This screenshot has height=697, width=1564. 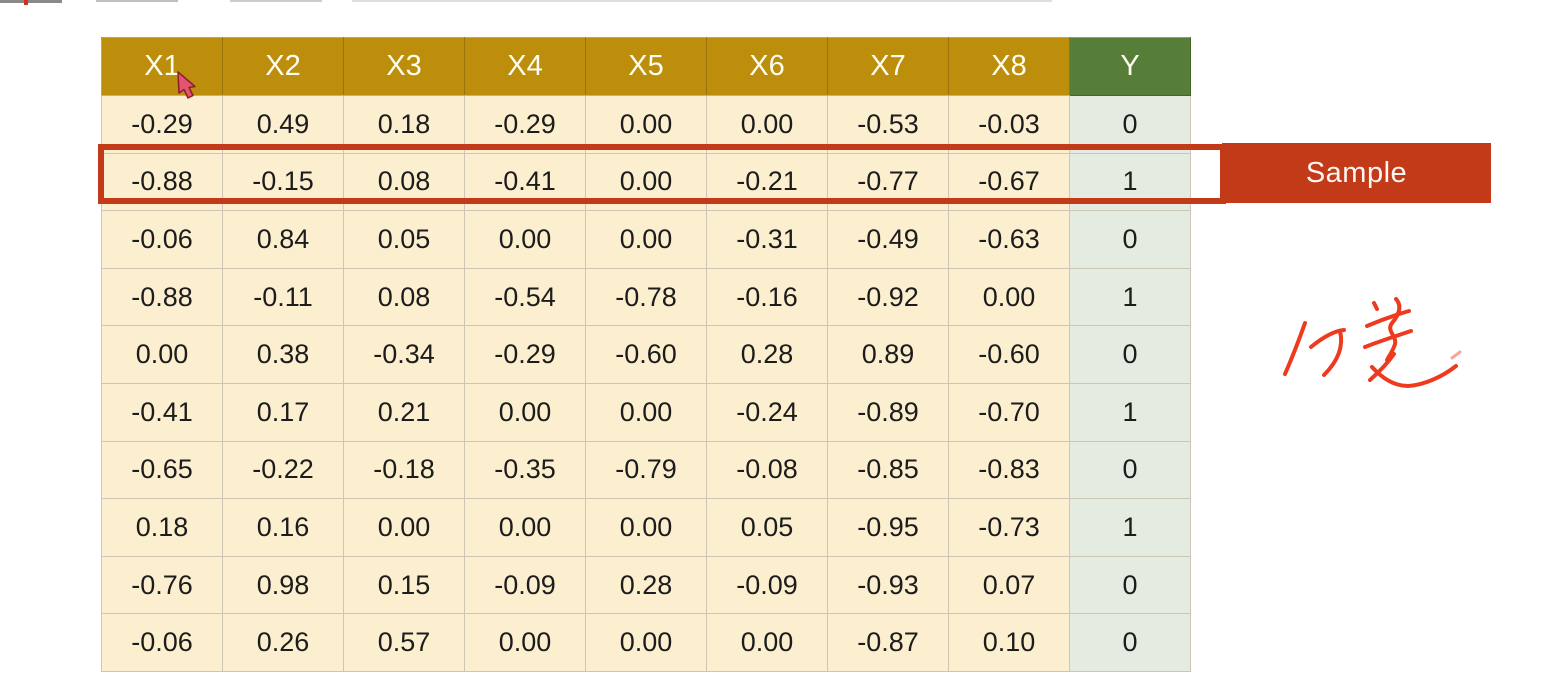 What do you see at coordinates (404, 585) in the screenshot?
I see `data-cell: 0.15` at bounding box center [404, 585].